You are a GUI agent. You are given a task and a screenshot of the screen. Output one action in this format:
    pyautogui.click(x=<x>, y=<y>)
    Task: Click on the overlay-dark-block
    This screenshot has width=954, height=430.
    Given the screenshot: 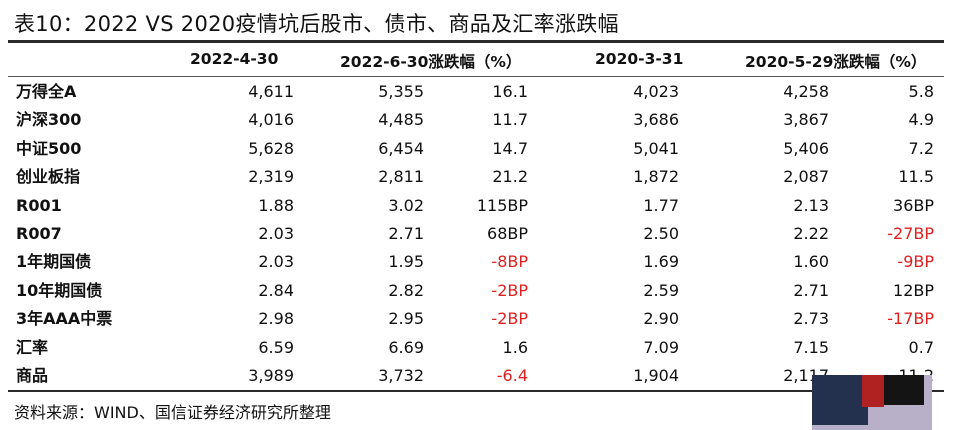 What is the action you would take?
    pyautogui.click(x=840, y=400)
    